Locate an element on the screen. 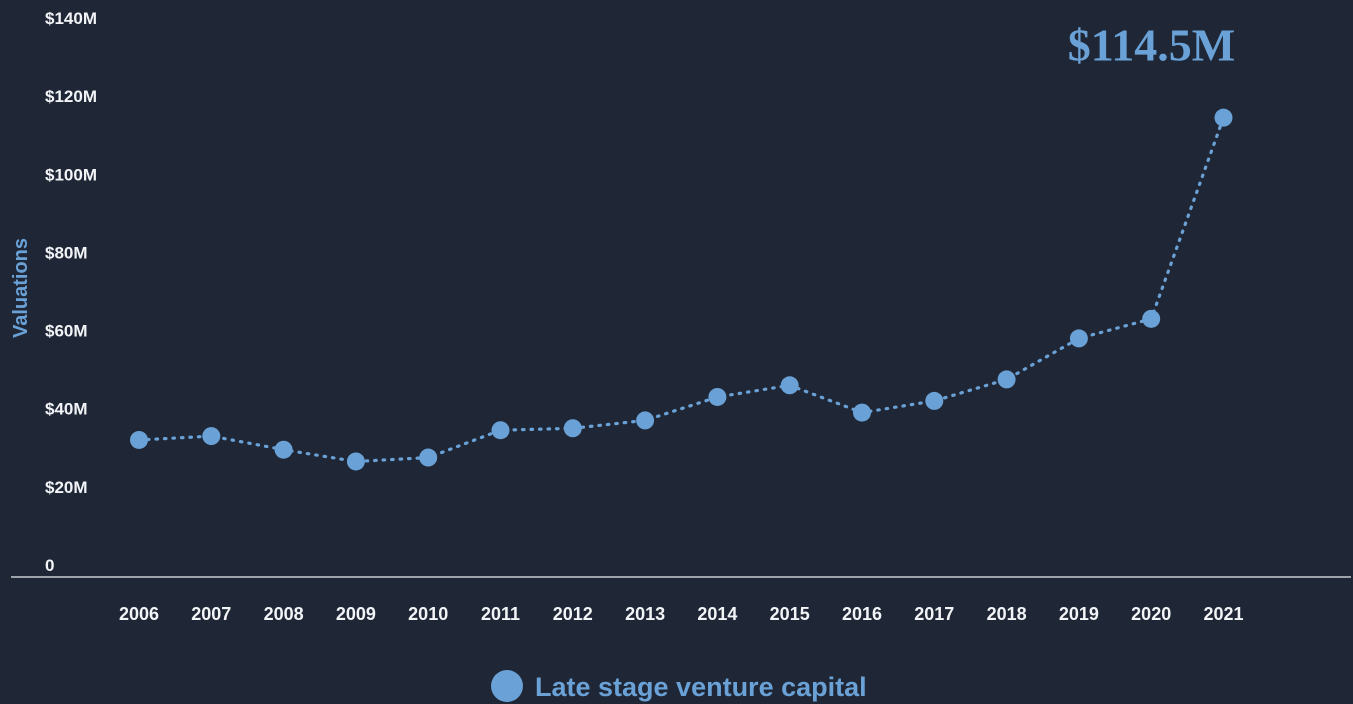 The width and height of the screenshot is (1353, 704). x-tick-label: 2006 is located at coordinates (139, 614).